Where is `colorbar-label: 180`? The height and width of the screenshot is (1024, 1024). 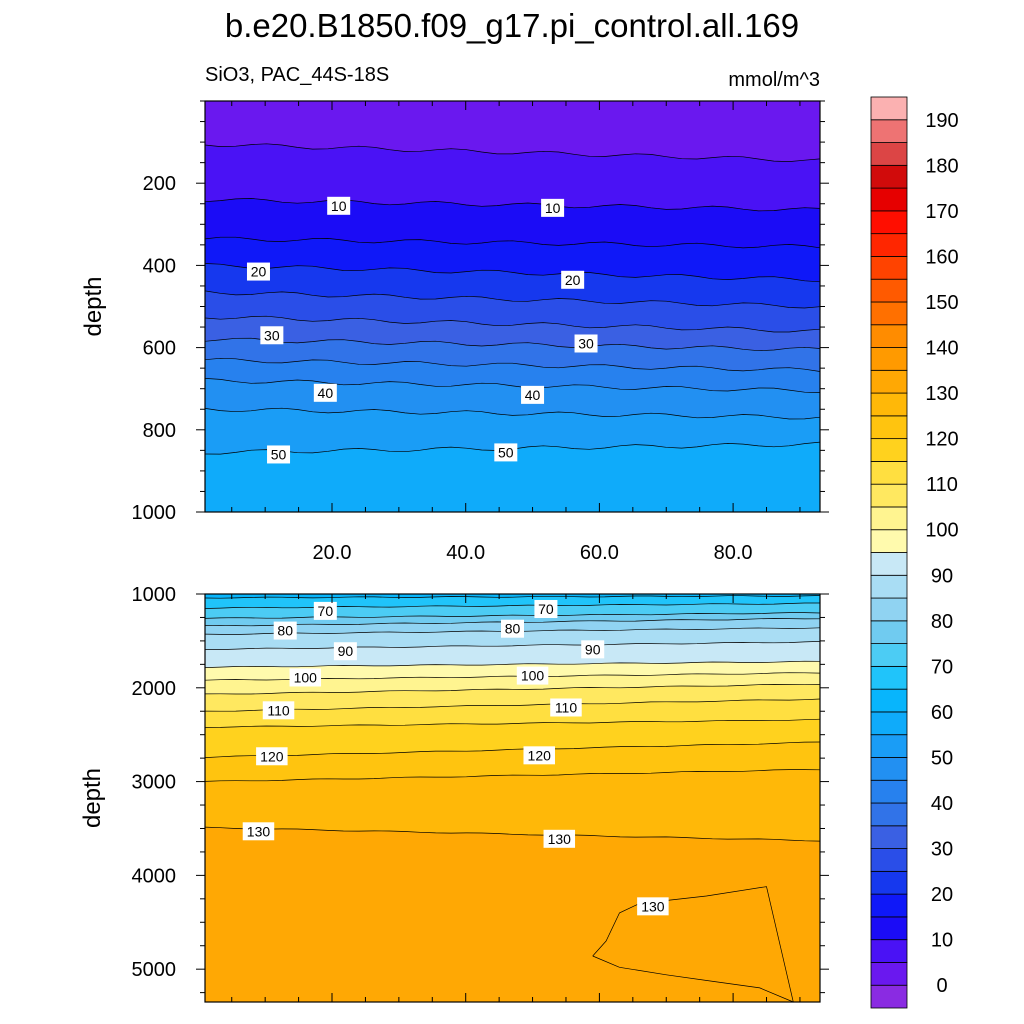 colorbar-label: 180 is located at coordinates (941, 166).